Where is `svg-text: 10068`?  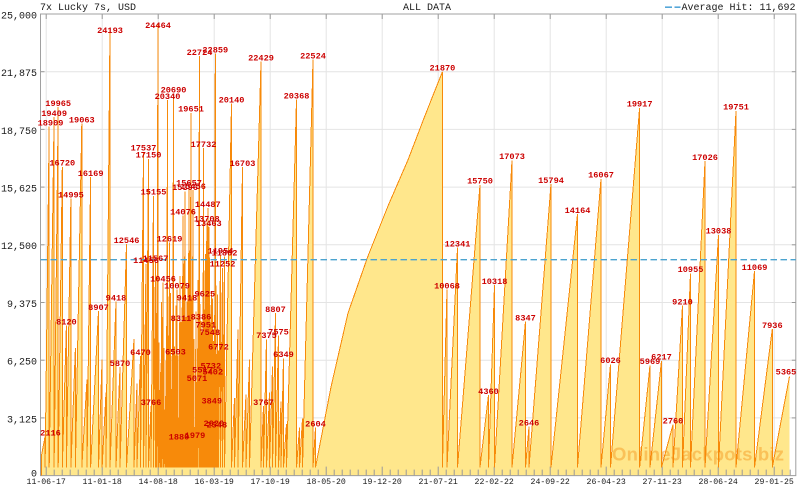
svg-text: 10068 is located at coordinates (447, 287).